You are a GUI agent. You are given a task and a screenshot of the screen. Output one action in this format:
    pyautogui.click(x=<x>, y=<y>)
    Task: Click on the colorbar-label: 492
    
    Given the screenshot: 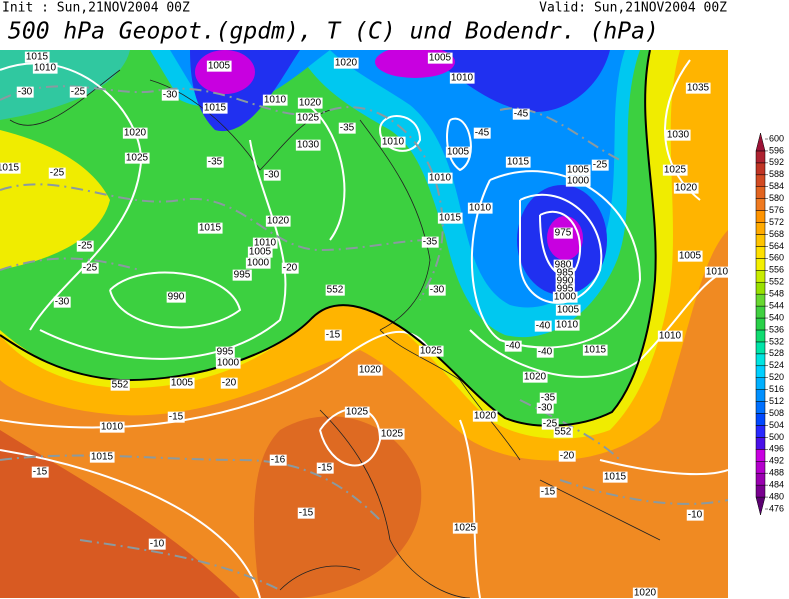 What is the action you would take?
    pyautogui.click(x=776, y=461)
    